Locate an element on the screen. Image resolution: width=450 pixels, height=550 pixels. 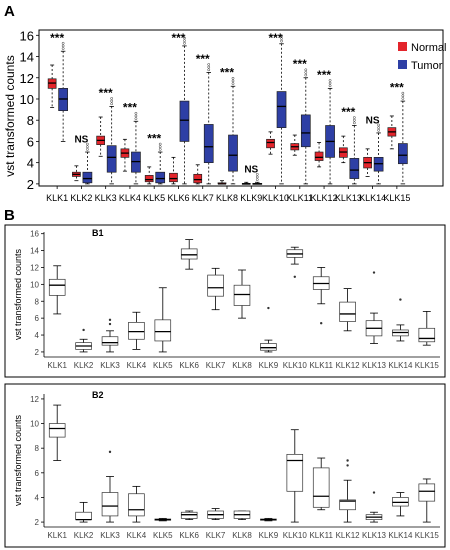
box-a-tumor-klk13-box is located at coordinates (354, 168).